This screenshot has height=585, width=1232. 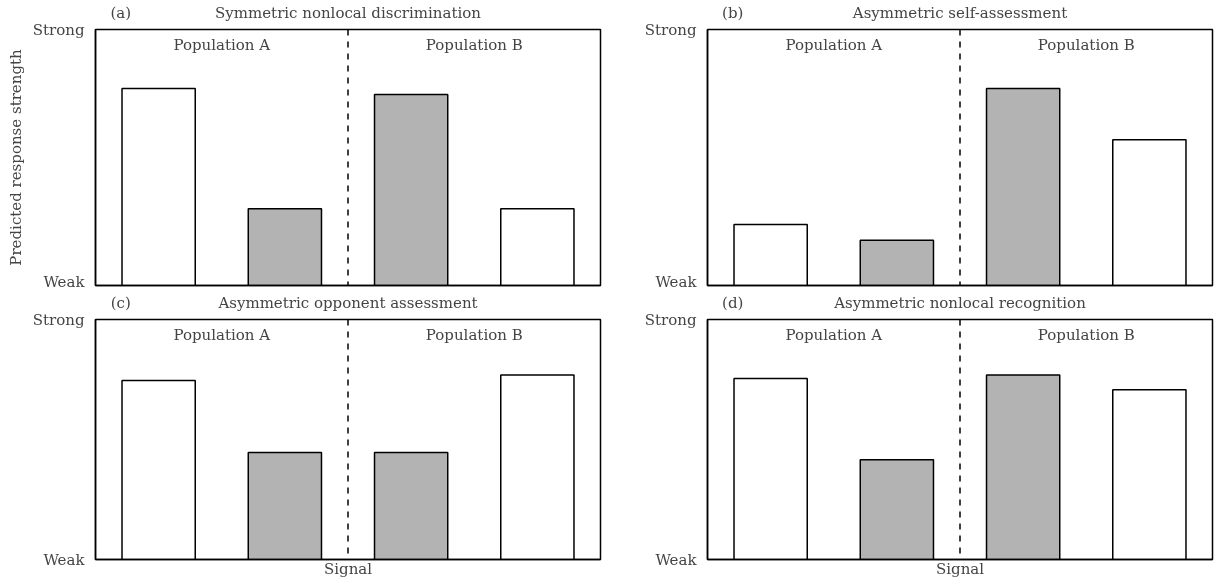 What do you see at coordinates (347, 302) in the screenshot?
I see `chart-title: Asymmetric opponent assessment` at bounding box center [347, 302].